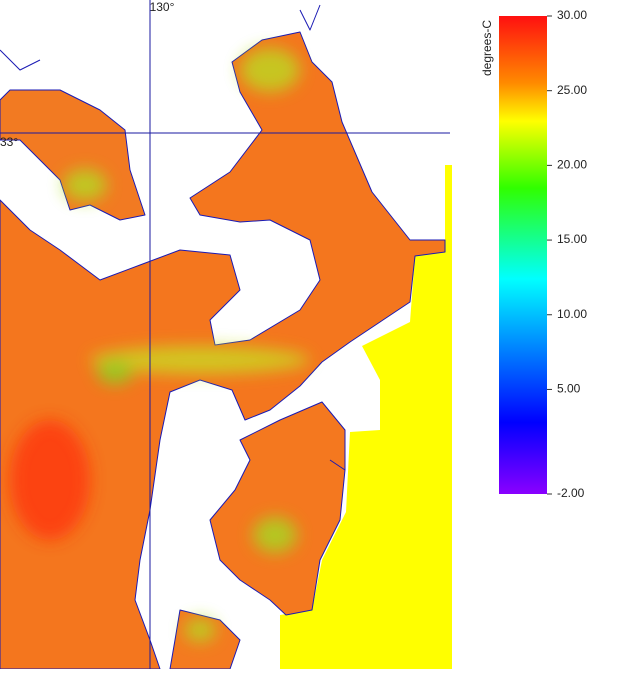 This screenshot has height=674, width=635. What do you see at coordinates (277, 508) in the screenshot?
I see `sea-inner` at bounding box center [277, 508].